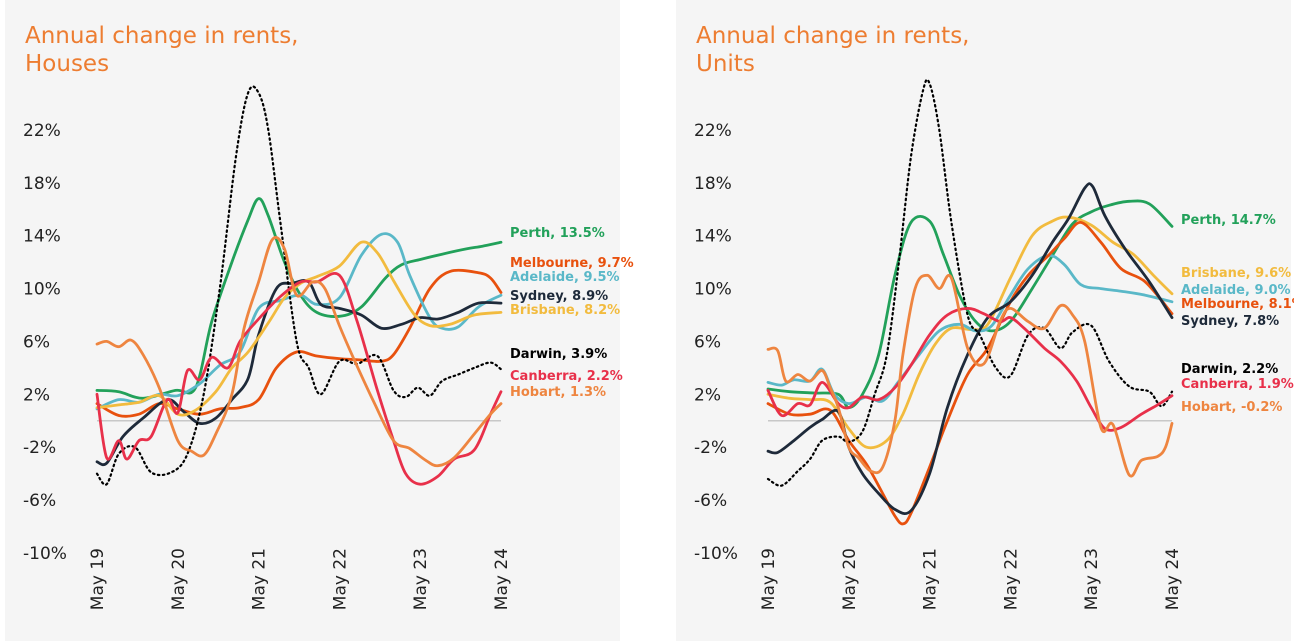 The image size is (1294, 644). I want to click on series-label-perth: Perth, 14.7%, so click(1228, 220).